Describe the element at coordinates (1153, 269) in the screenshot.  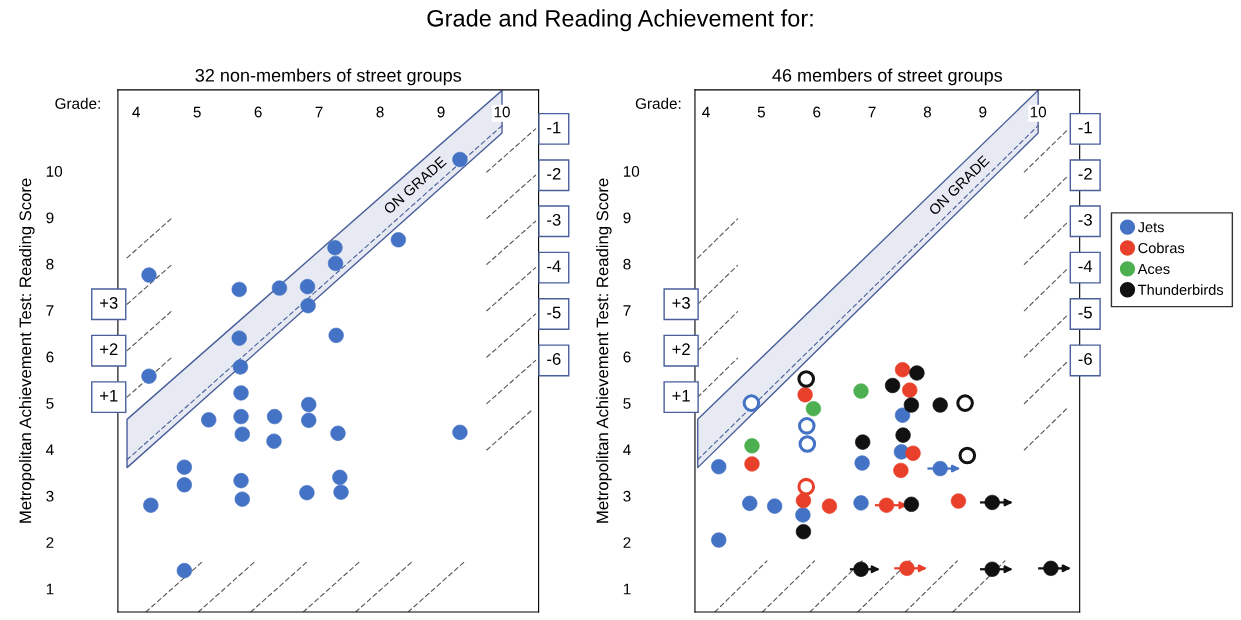
I see `legend-label: Aces` at that location.